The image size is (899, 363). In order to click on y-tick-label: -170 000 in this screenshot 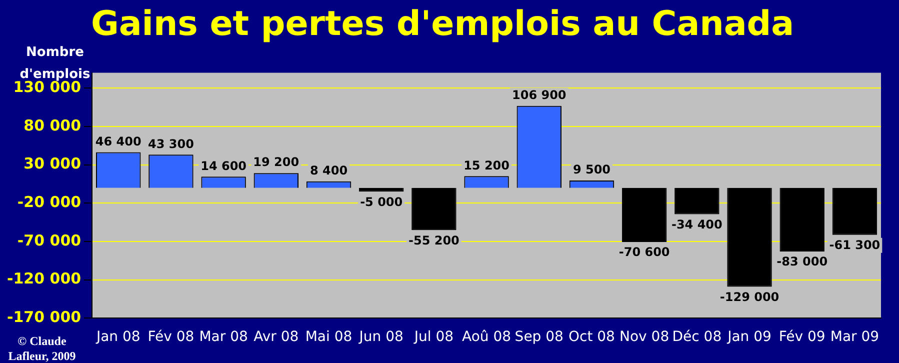, I will do `click(44, 317)`.